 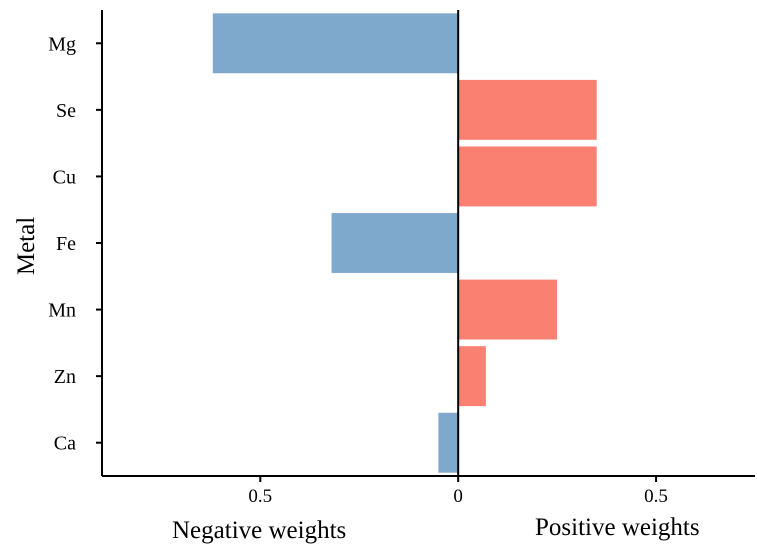 I want to click on x-tick-label-0: 0.5, so click(x=260, y=496).